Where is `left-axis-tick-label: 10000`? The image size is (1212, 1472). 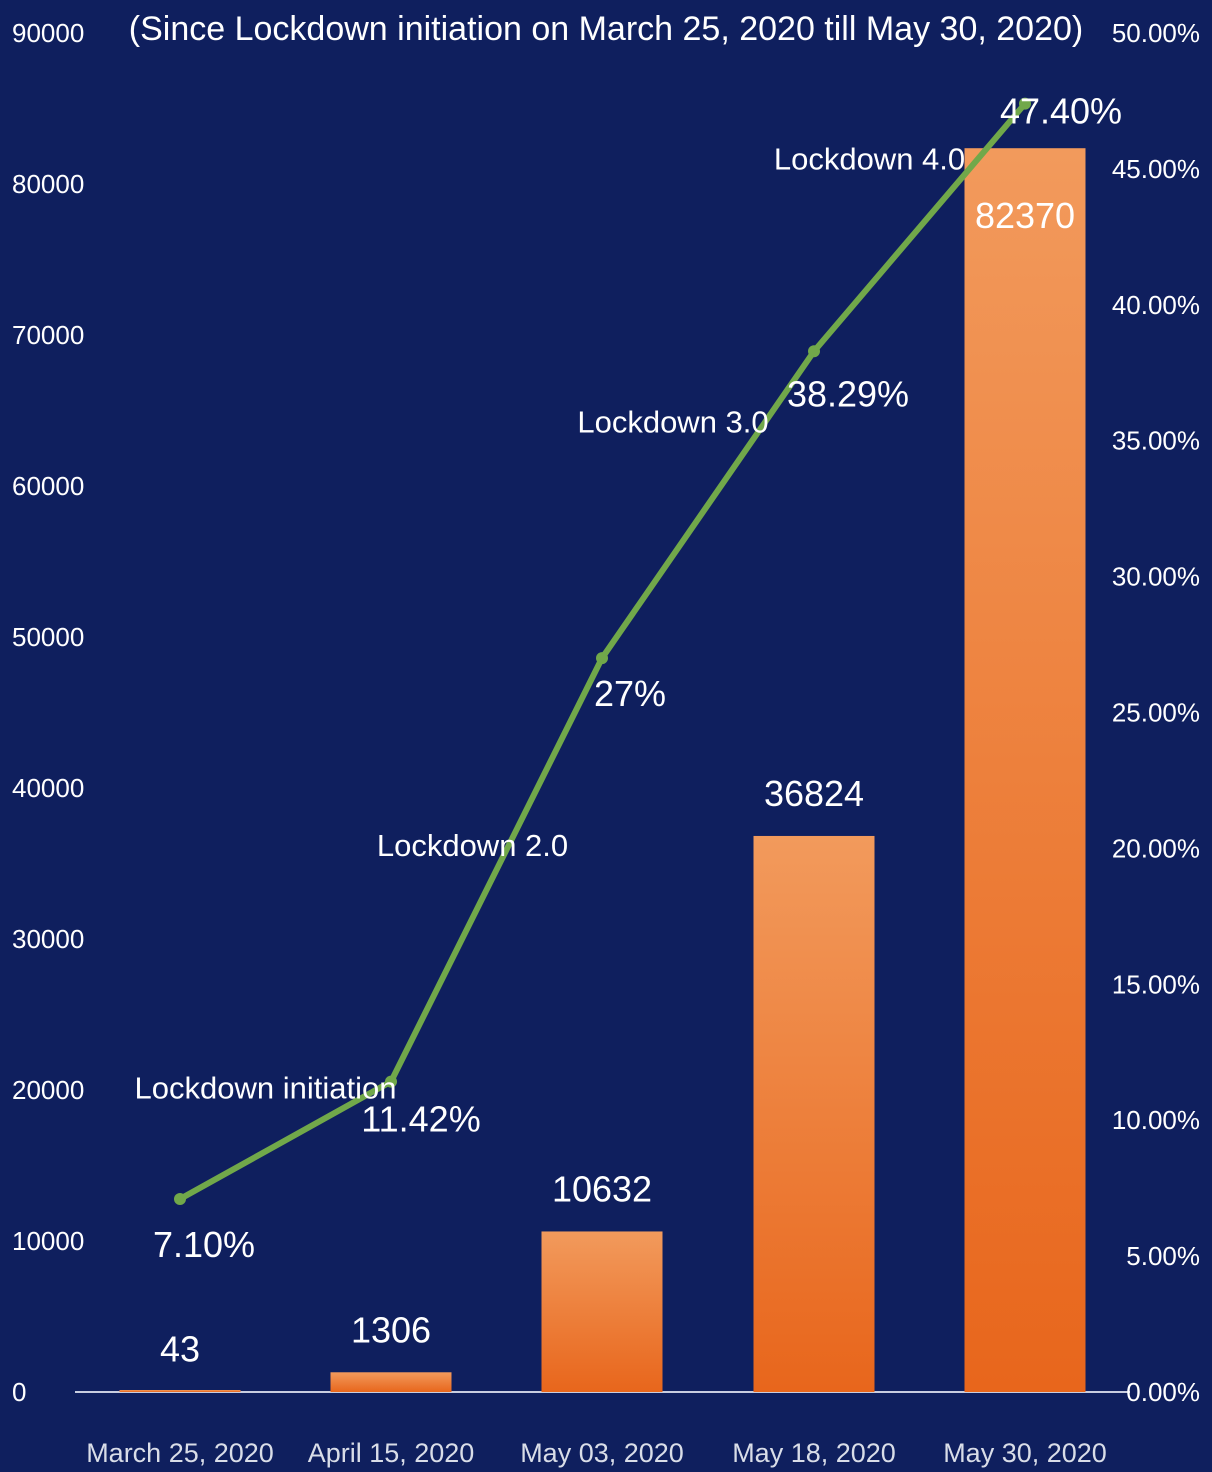
left-axis-tick-label: 10000 is located at coordinates (48, 1241).